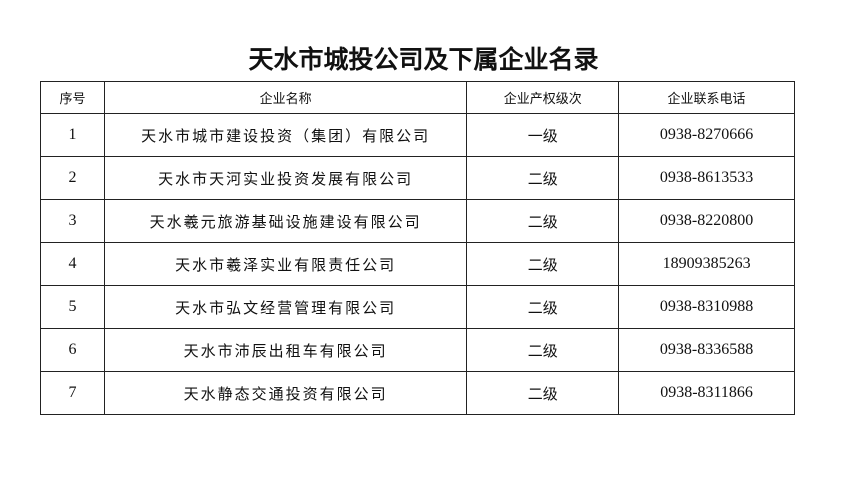  What do you see at coordinates (543, 97) in the screenshot?
I see `header-level: 企业产权级次` at bounding box center [543, 97].